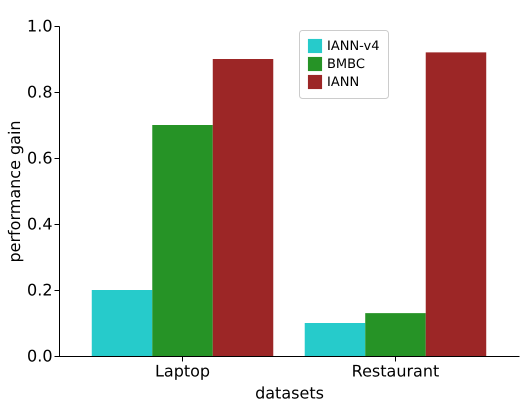 The width and height of the screenshot is (532, 400). What do you see at coordinates (396, 371) in the screenshot?
I see `x-tick-label: Restaurant` at bounding box center [396, 371].